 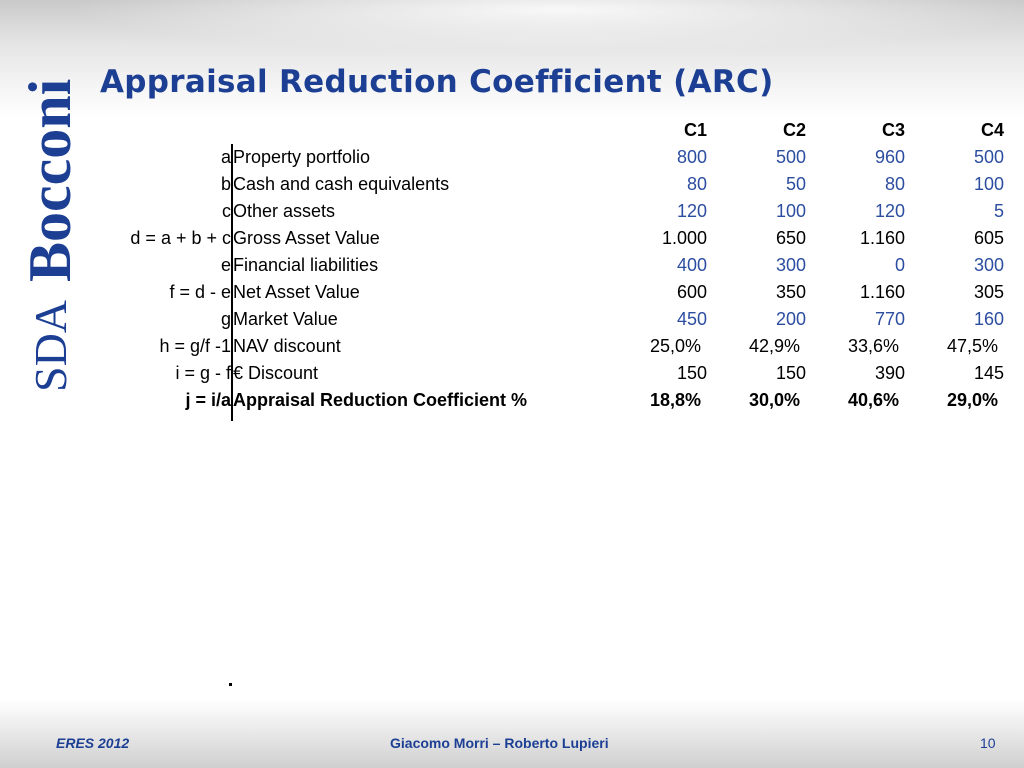 I want to click on value-c1: 150, so click(x=691, y=373).